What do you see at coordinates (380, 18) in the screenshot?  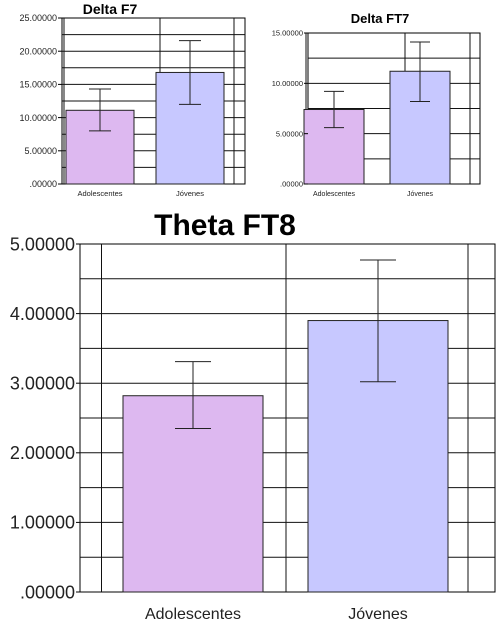 I see `chart-title: Delta FT7` at bounding box center [380, 18].